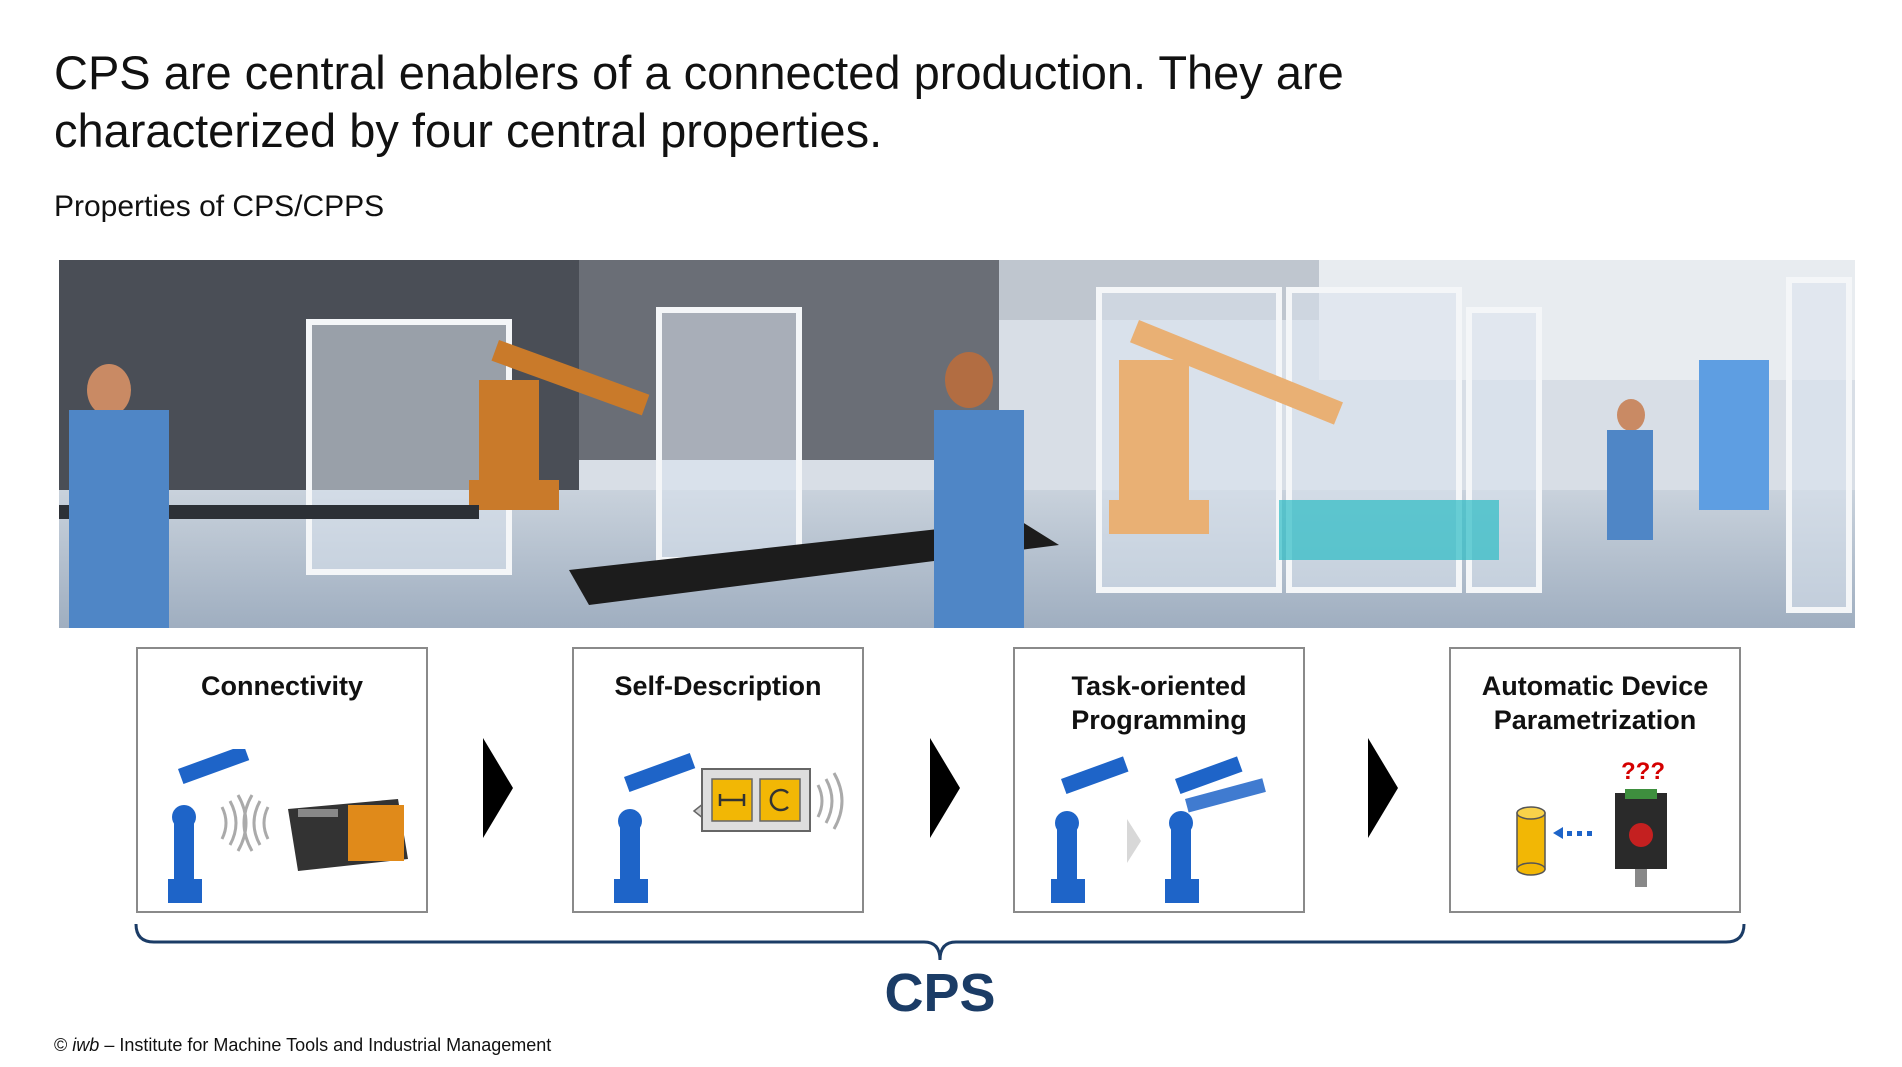 This screenshot has height=1067, width=1902. I want to click on property-card-self-description: Self-Description, so click(718, 780).